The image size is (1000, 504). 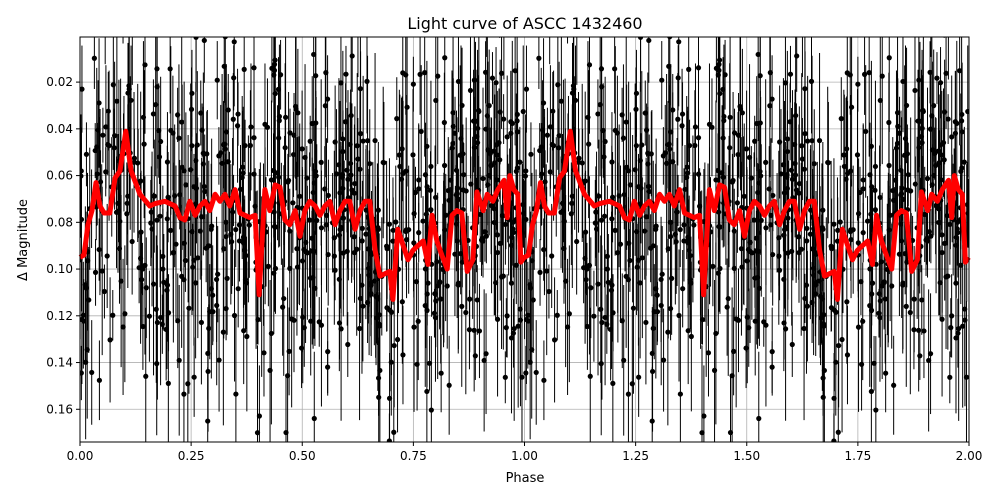 What do you see at coordinates (746, 456) in the screenshot?
I see `x-tick-label: 1.50` at bounding box center [746, 456].